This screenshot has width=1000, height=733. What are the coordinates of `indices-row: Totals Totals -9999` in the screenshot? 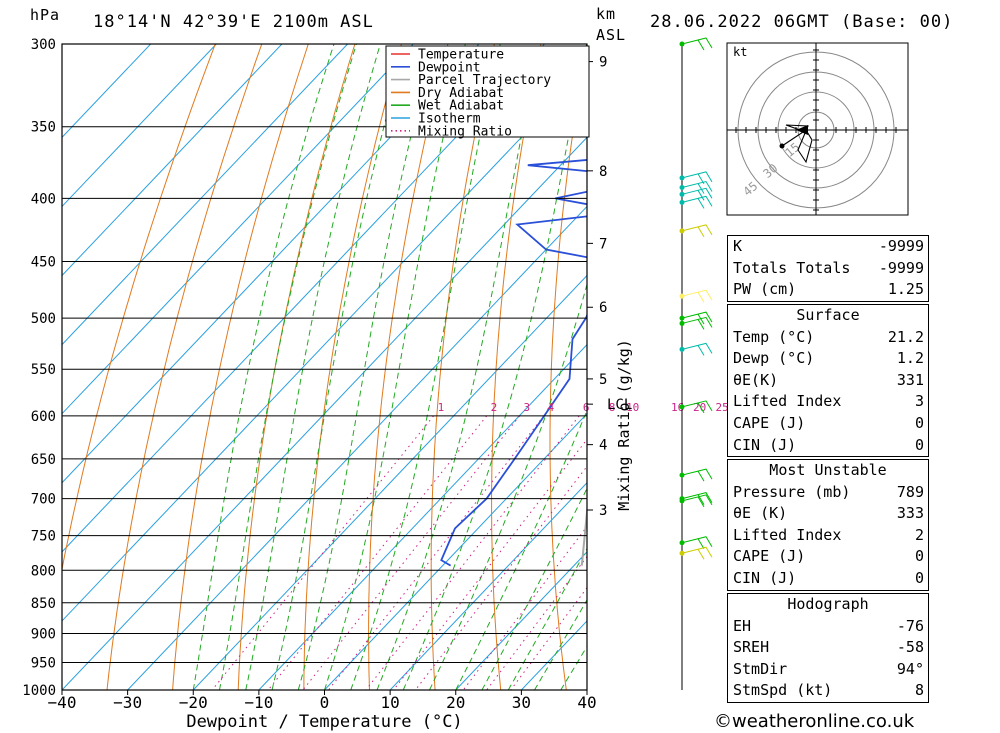 It's located at (828, 267).